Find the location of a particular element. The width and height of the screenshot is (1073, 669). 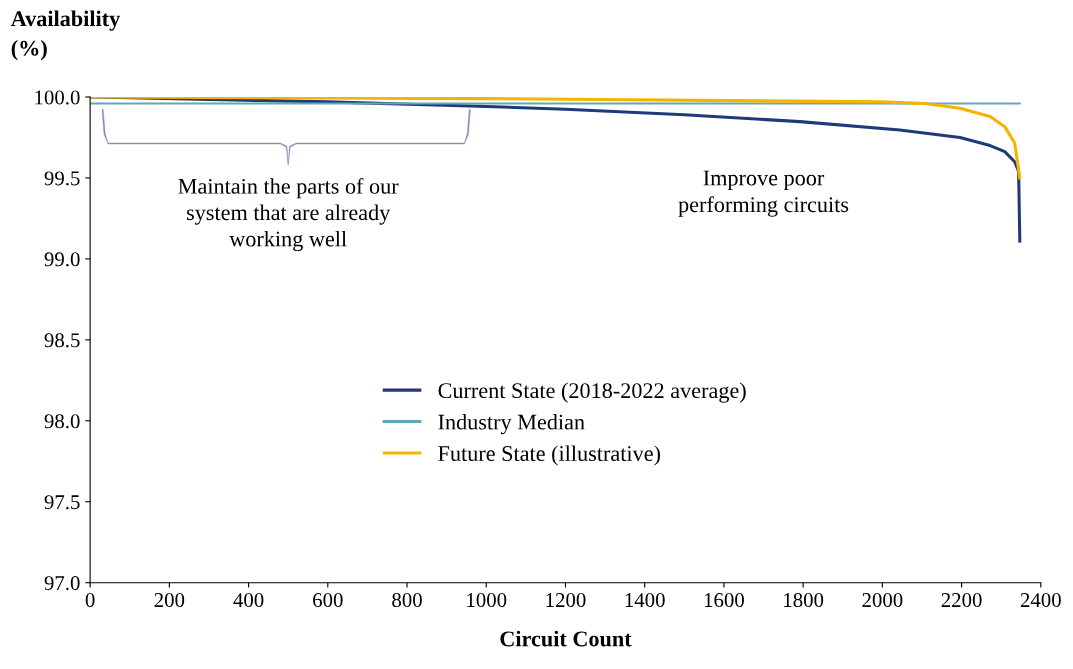

x-tick-label: 800 is located at coordinates (407, 600).